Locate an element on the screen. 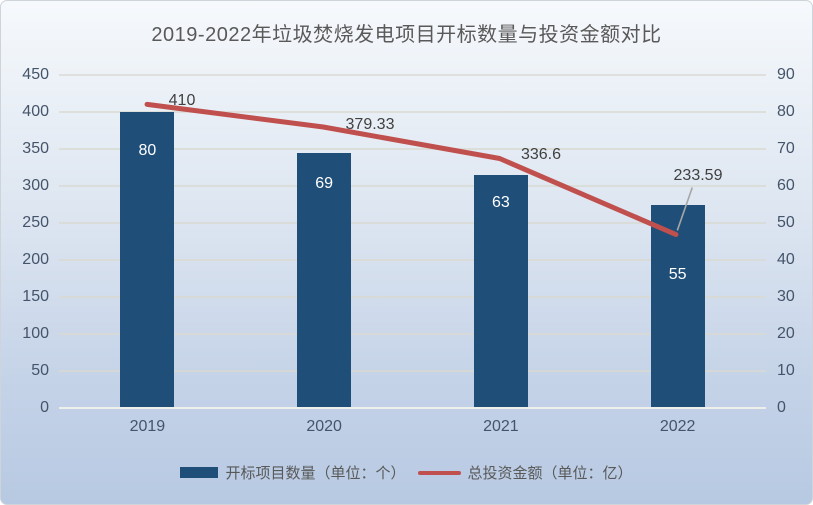 The width and height of the screenshot is (813, 505). legend: 开标项目数量（单位：个） 总投资金额（单位：亿） is located at coordinates (406, 472).